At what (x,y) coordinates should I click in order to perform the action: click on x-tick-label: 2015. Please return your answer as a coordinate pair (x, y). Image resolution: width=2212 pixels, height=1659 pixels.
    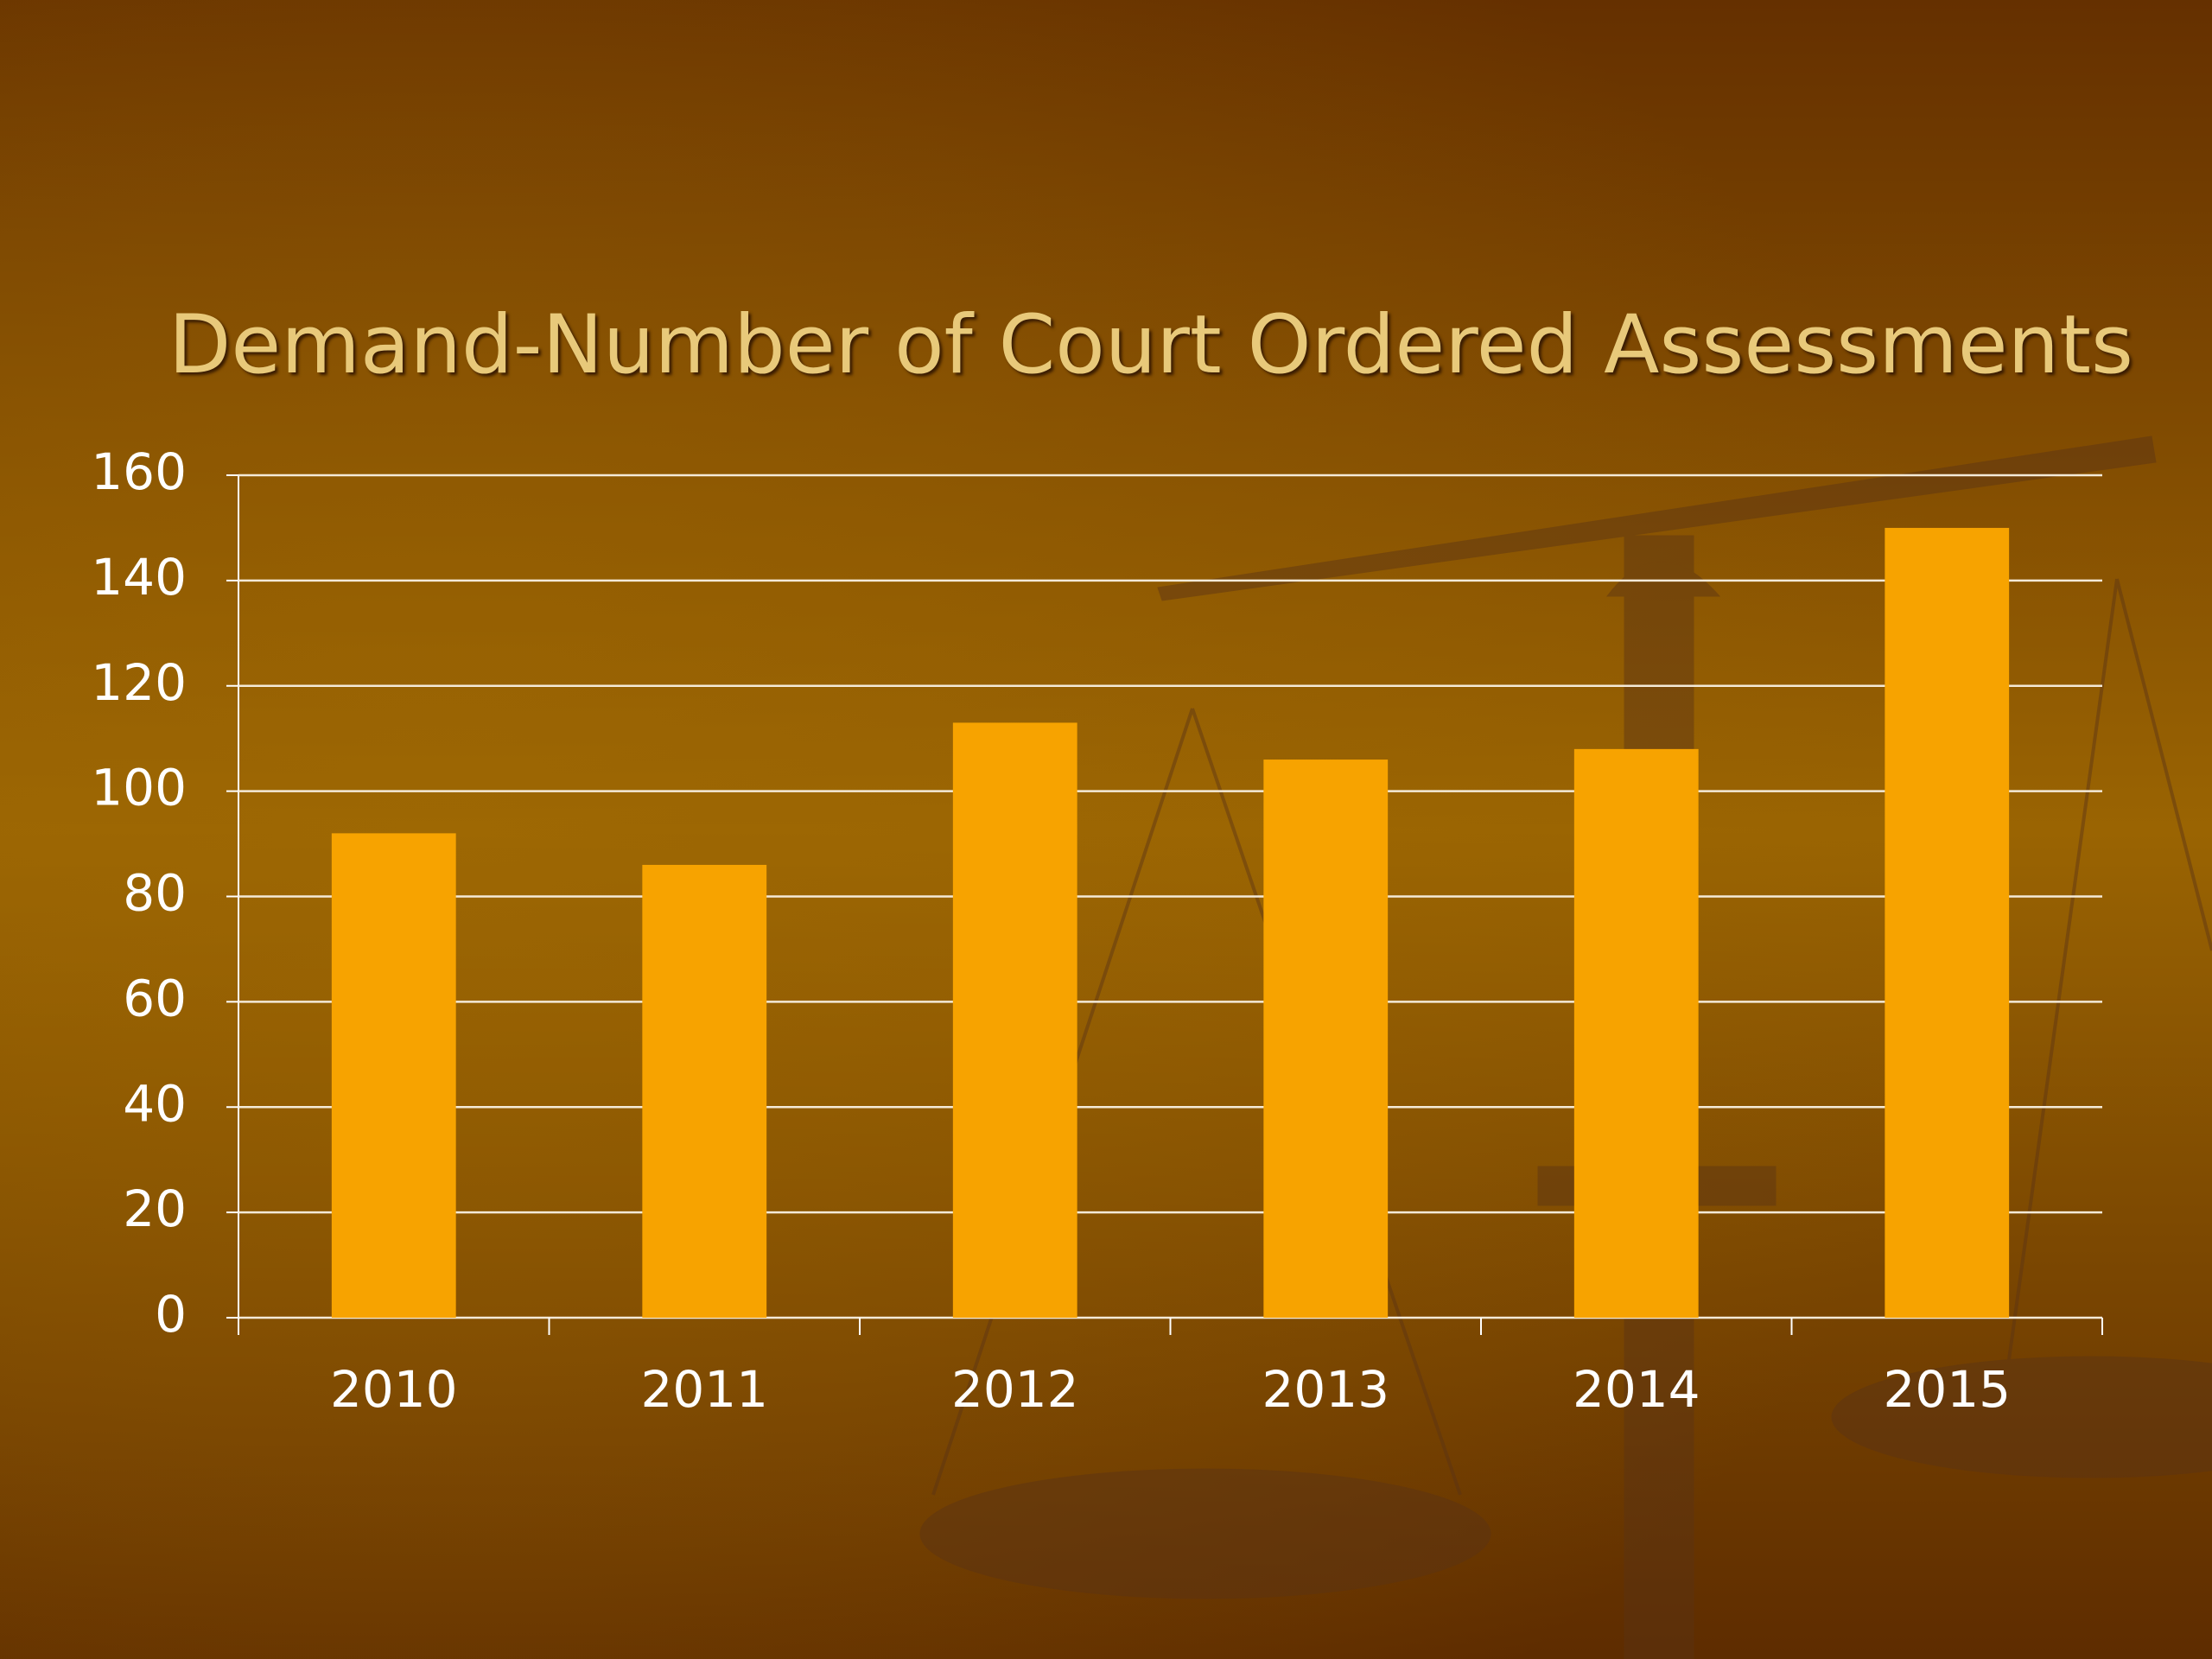
    Looking at the image, I should click on (1947, 1389).